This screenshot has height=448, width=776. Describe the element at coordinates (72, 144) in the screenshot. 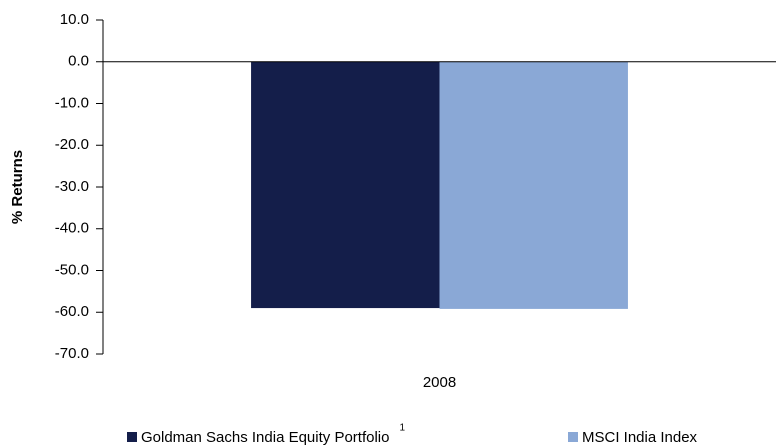

I see `y-tick-label: -20.0` at that location.